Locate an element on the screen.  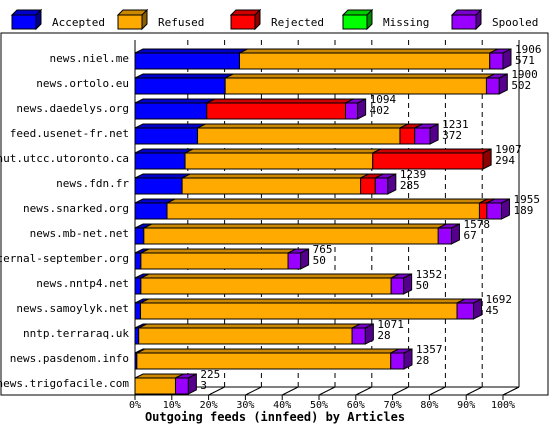
row-label: news.samoylyk.net is located at coordinates (72, 308).